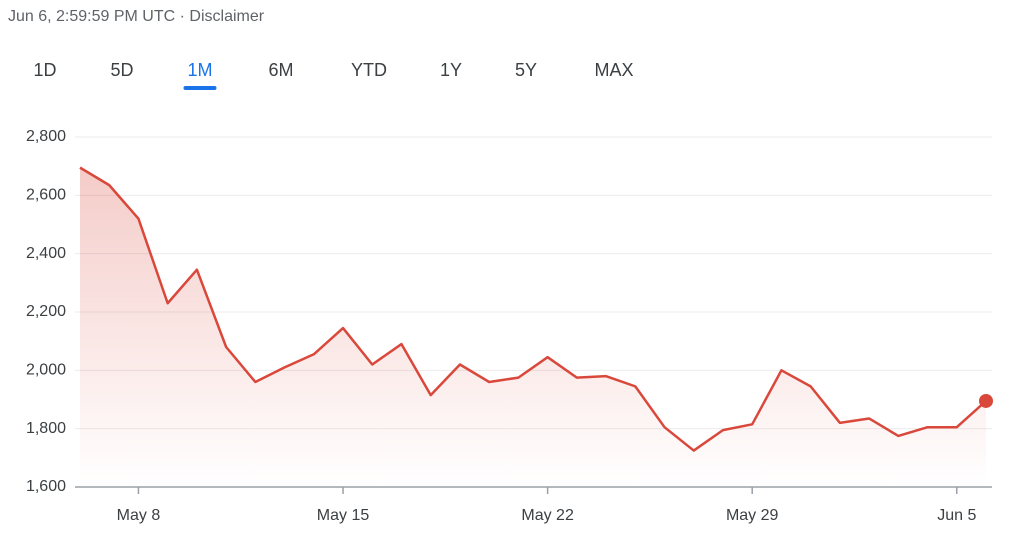 The width and height of the screenshot is (1024, 545). What do you see at coordinates (46, 311) in the screenshot?
I see `y-tick-label: 2,200` at bounding box center [46, 311].